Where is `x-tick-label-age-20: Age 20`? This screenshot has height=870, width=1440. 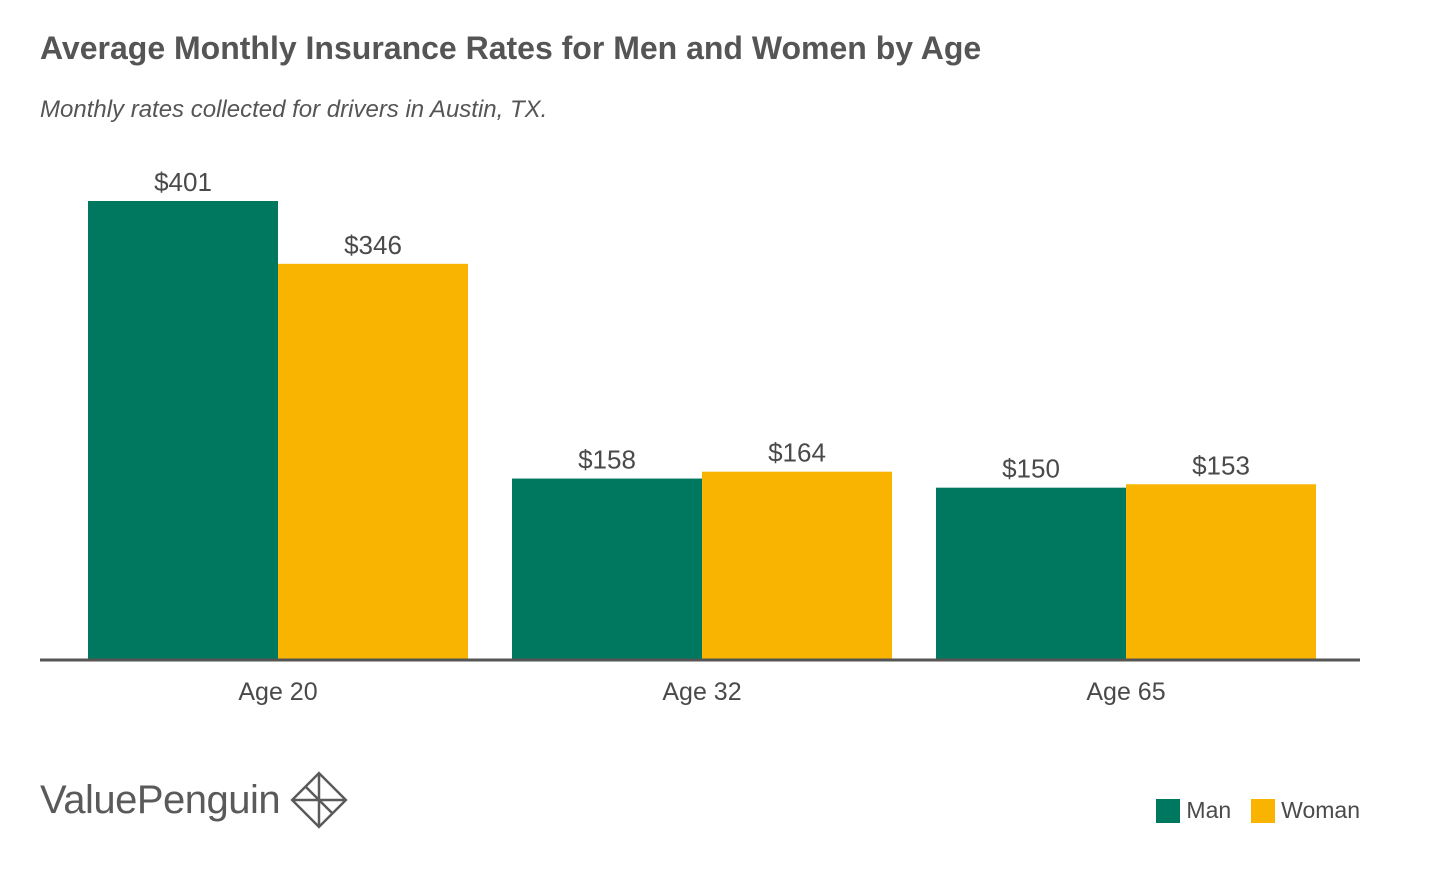
x-tick-label-age-20: Age 20 is located at coordinates (277, 692).